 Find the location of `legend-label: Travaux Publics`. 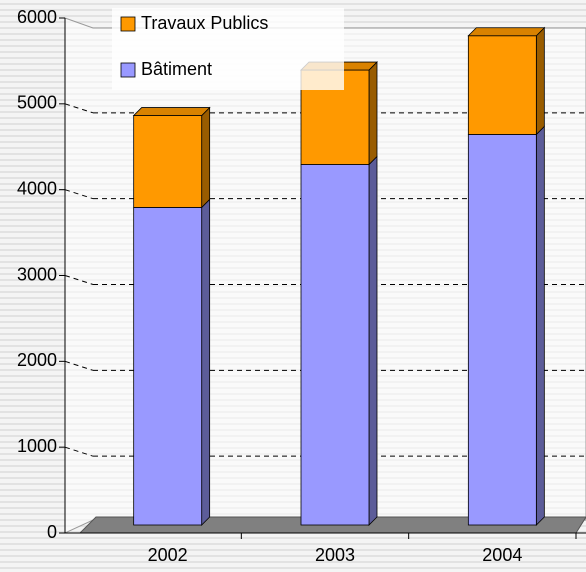

legend-label: Travaux Publics is located at coordinates (204, 23).